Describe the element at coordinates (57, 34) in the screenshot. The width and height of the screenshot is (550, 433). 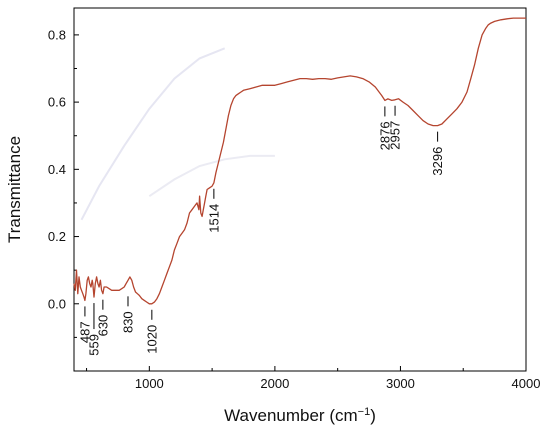
I see `y-tick-label-0.8: 0.8` at that location.